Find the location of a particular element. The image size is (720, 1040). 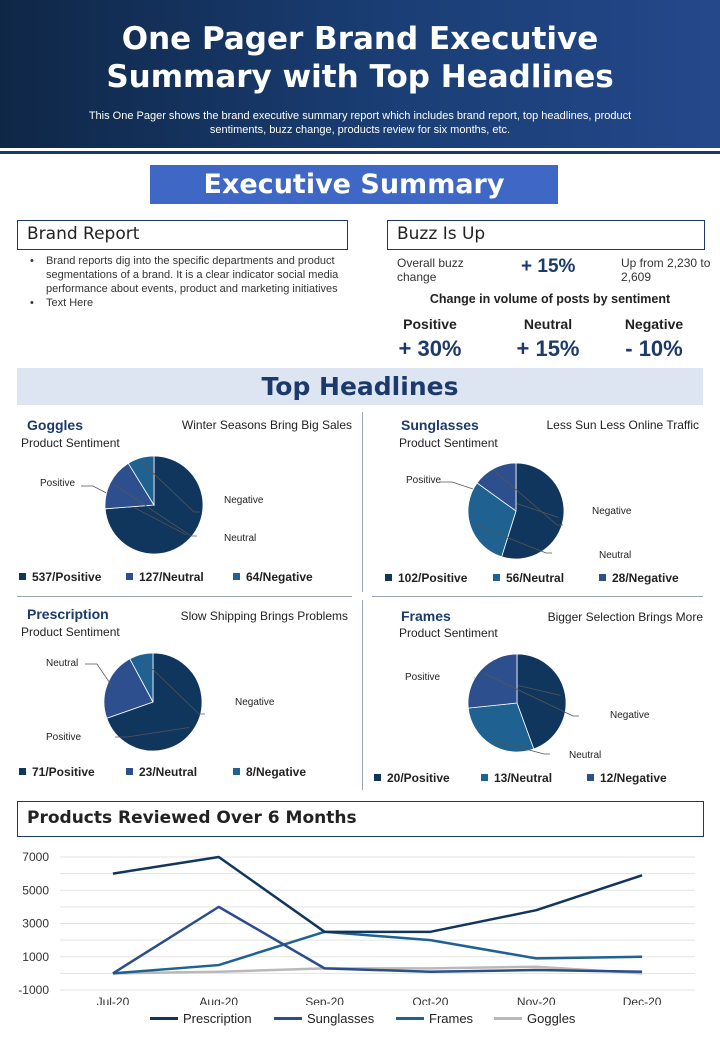

sentiment-label-negative: Negative is located at coordinates (654, 324).